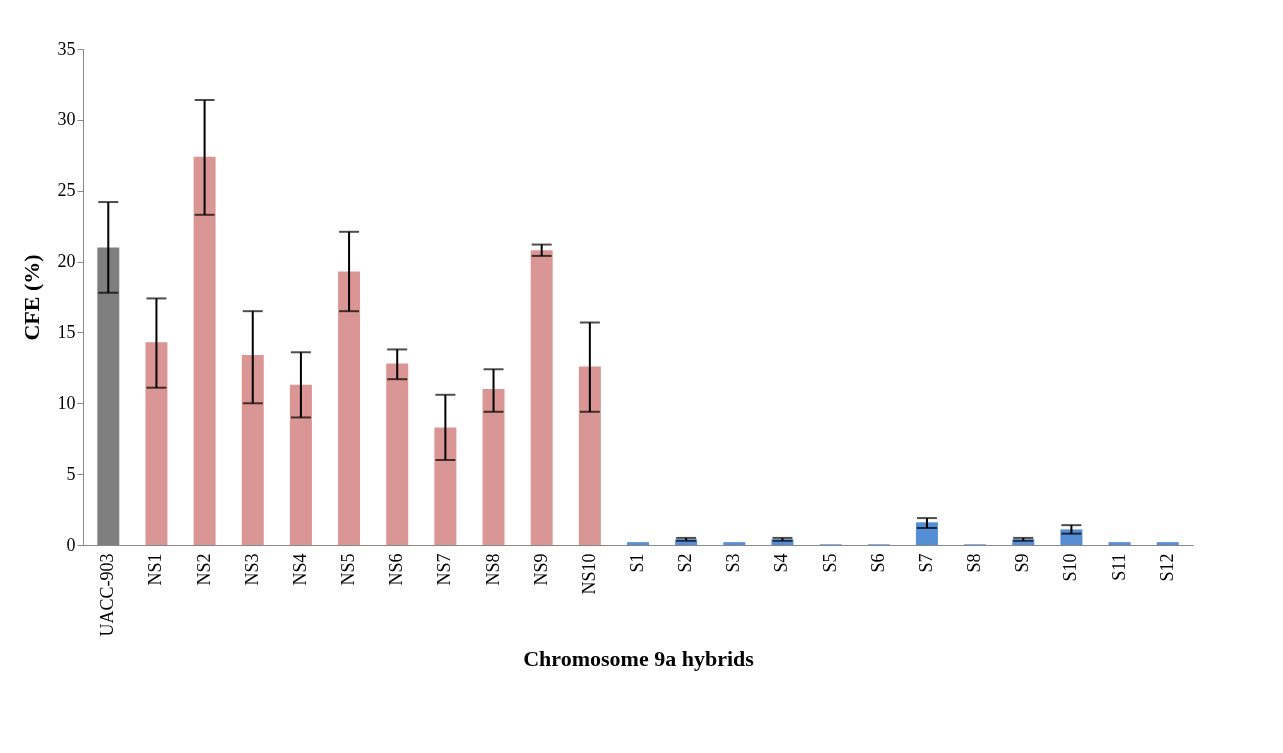 This screenshot has height=753, width=1283. What do you see at coordinates (396, 569) in the screenshot?
I see `x-tick-label: NS6` at bounding box center [396, 569].